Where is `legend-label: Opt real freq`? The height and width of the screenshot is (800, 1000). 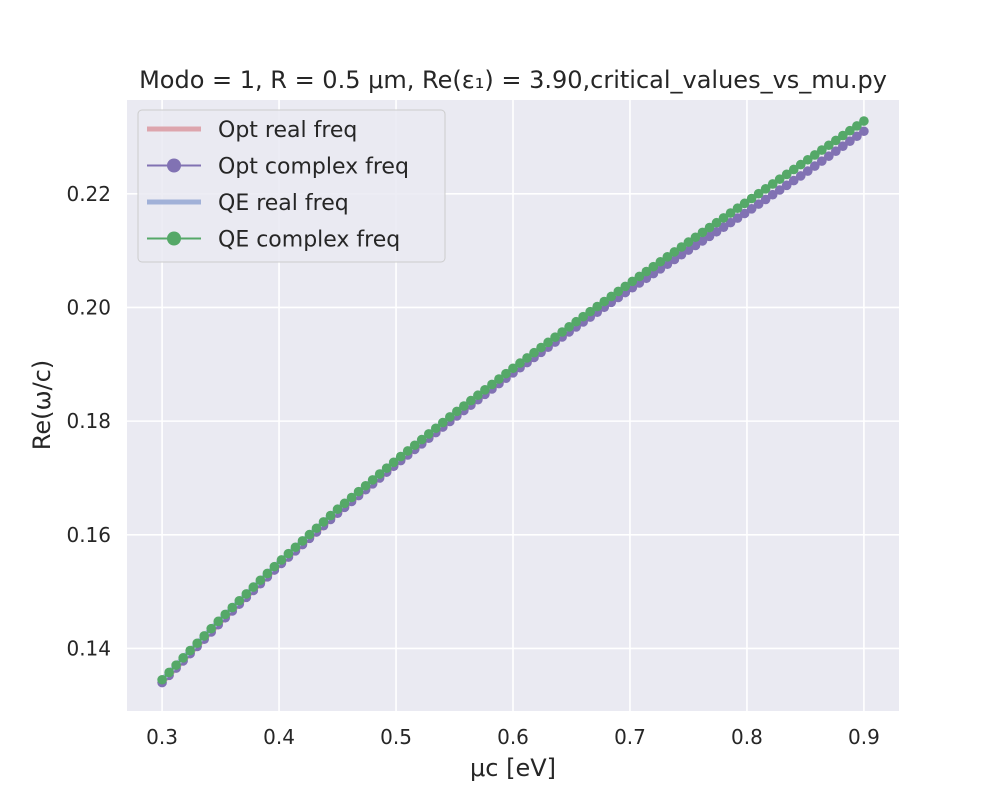 legend-label: Opt real freq is located at coordinates (287, 130).